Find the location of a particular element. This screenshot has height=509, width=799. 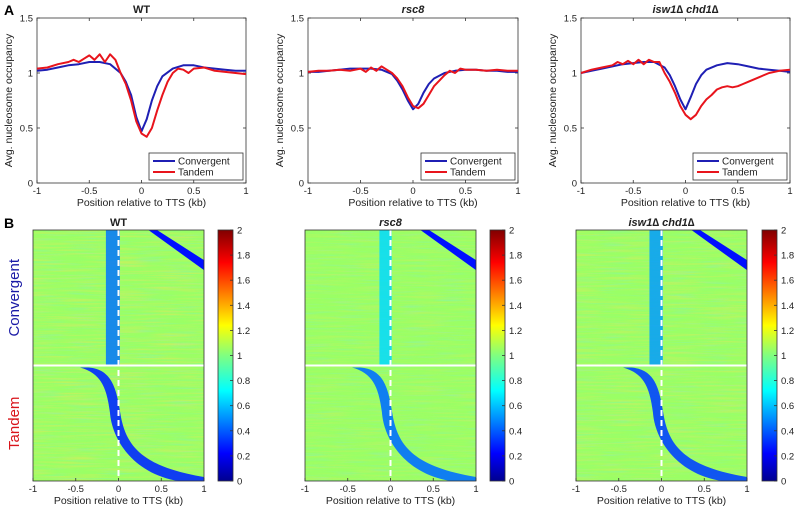

panel-label-b: B is located at coordinates (9, 223).